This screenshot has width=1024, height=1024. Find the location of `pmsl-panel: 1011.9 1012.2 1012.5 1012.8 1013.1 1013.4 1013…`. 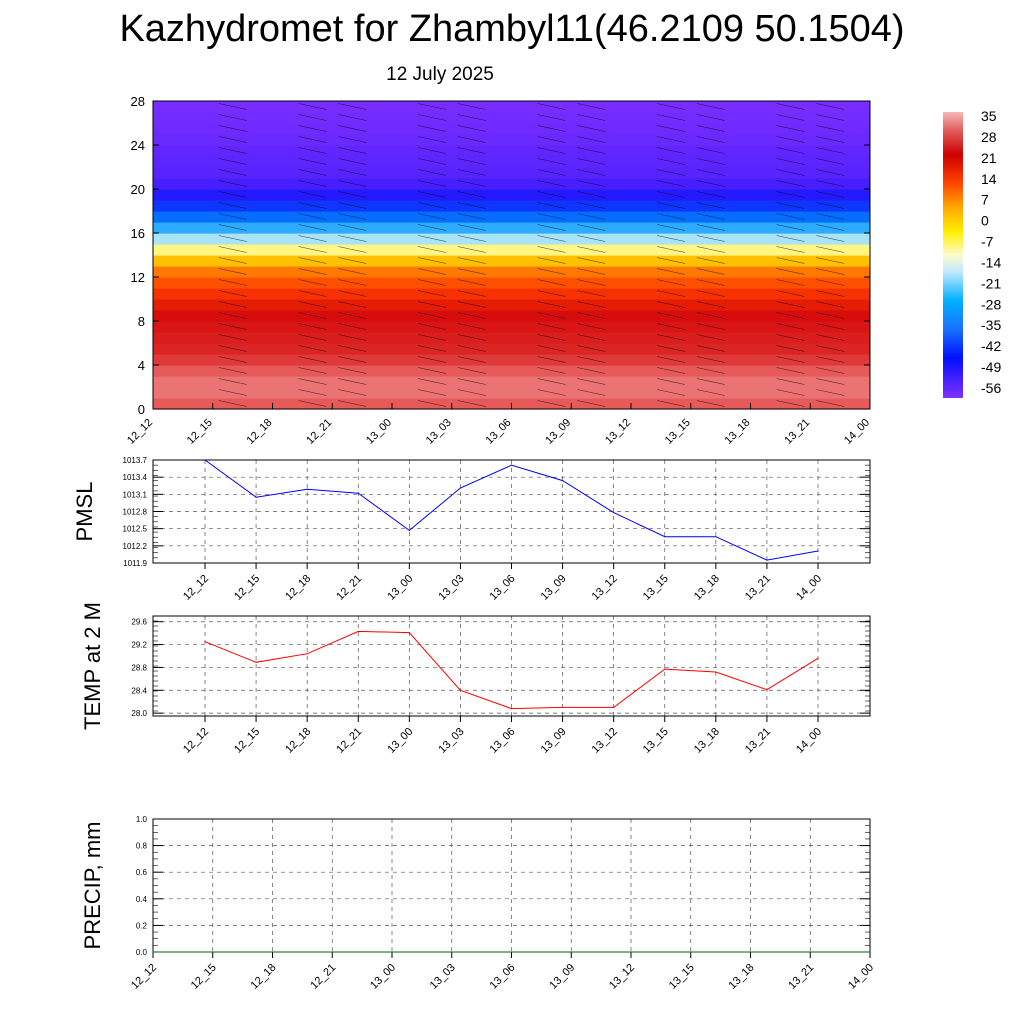

pmsl-panel: 1011.9 1012.2 1012.5 1012.8 1013.1 1013.4 1013… is located at coordinates (471, 529).